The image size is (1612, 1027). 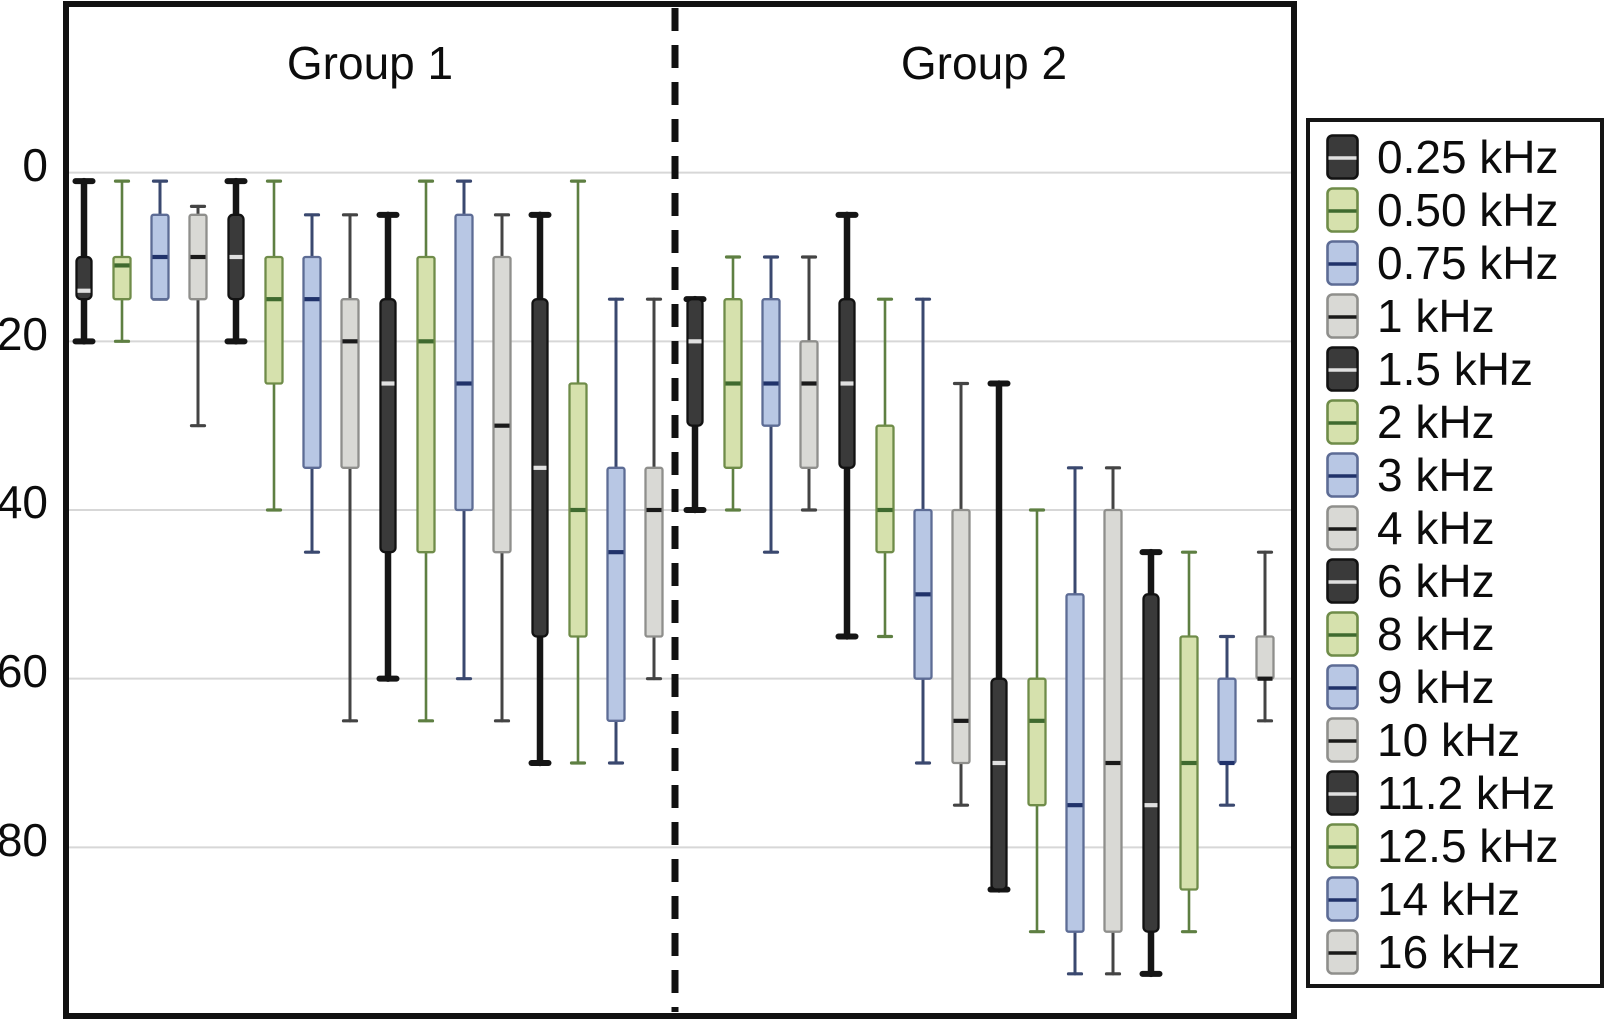 What do you see at coordinates (1436, 474) in the screenshot?
I see `legend-label: 3 kHz` at bounding box center [1436, 474].